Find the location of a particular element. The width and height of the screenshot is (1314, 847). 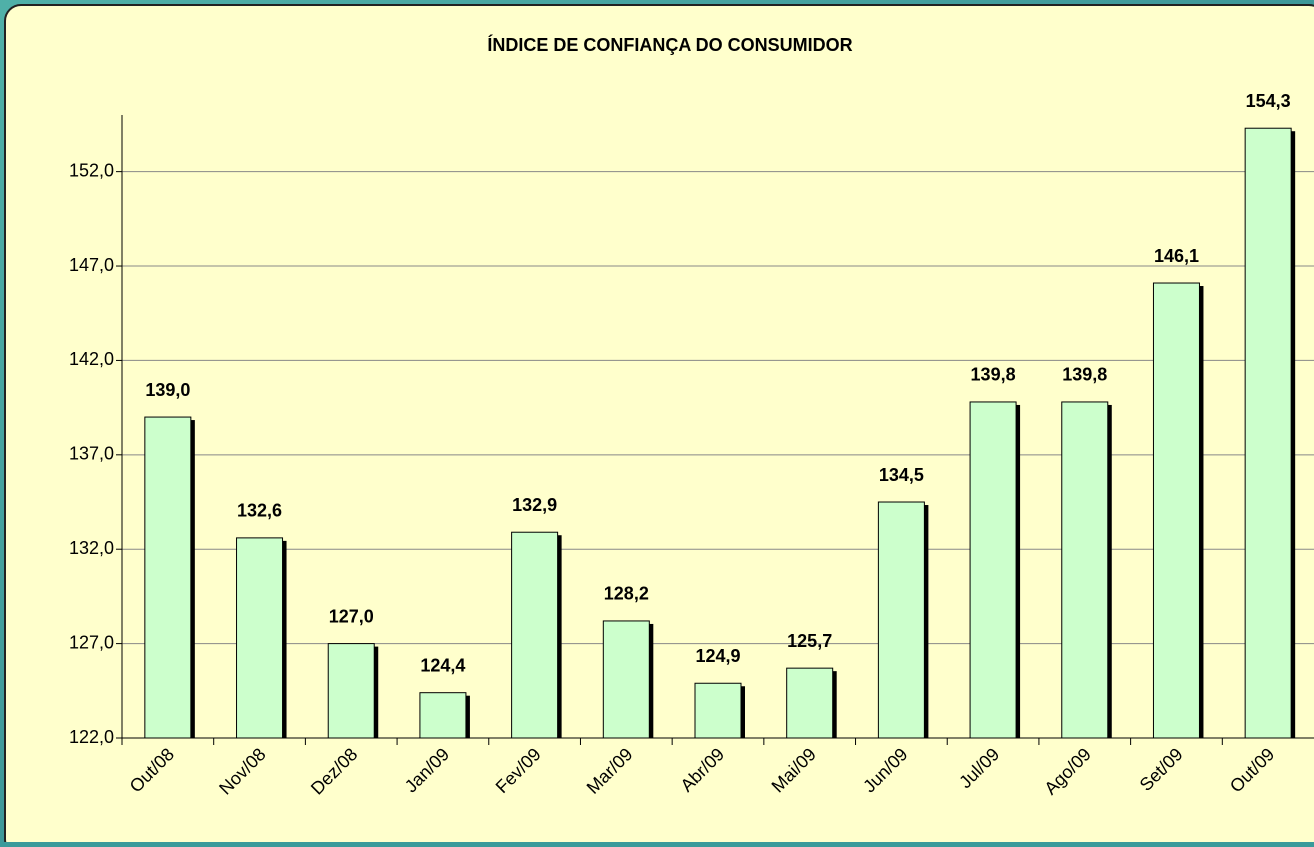

value-label: 127,0 is located at coordinates (351, 616).